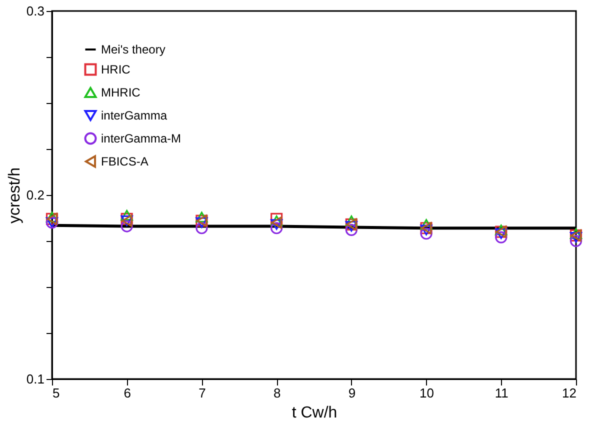  I want to click on x-tick-label: 7, so click(202, 393).